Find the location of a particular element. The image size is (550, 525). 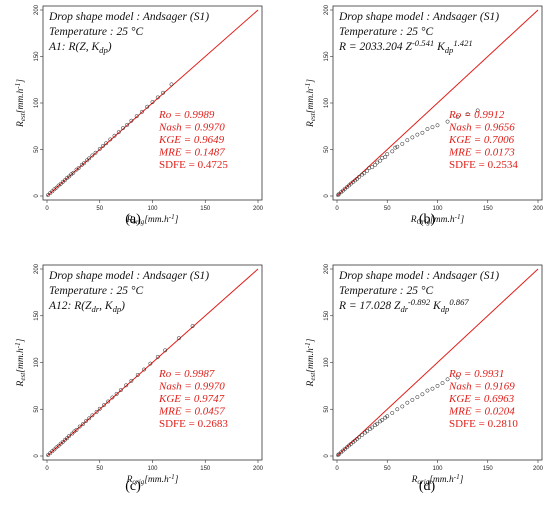

statistic-label: MRE = 0.0457 is located at coordinates (191, 412).